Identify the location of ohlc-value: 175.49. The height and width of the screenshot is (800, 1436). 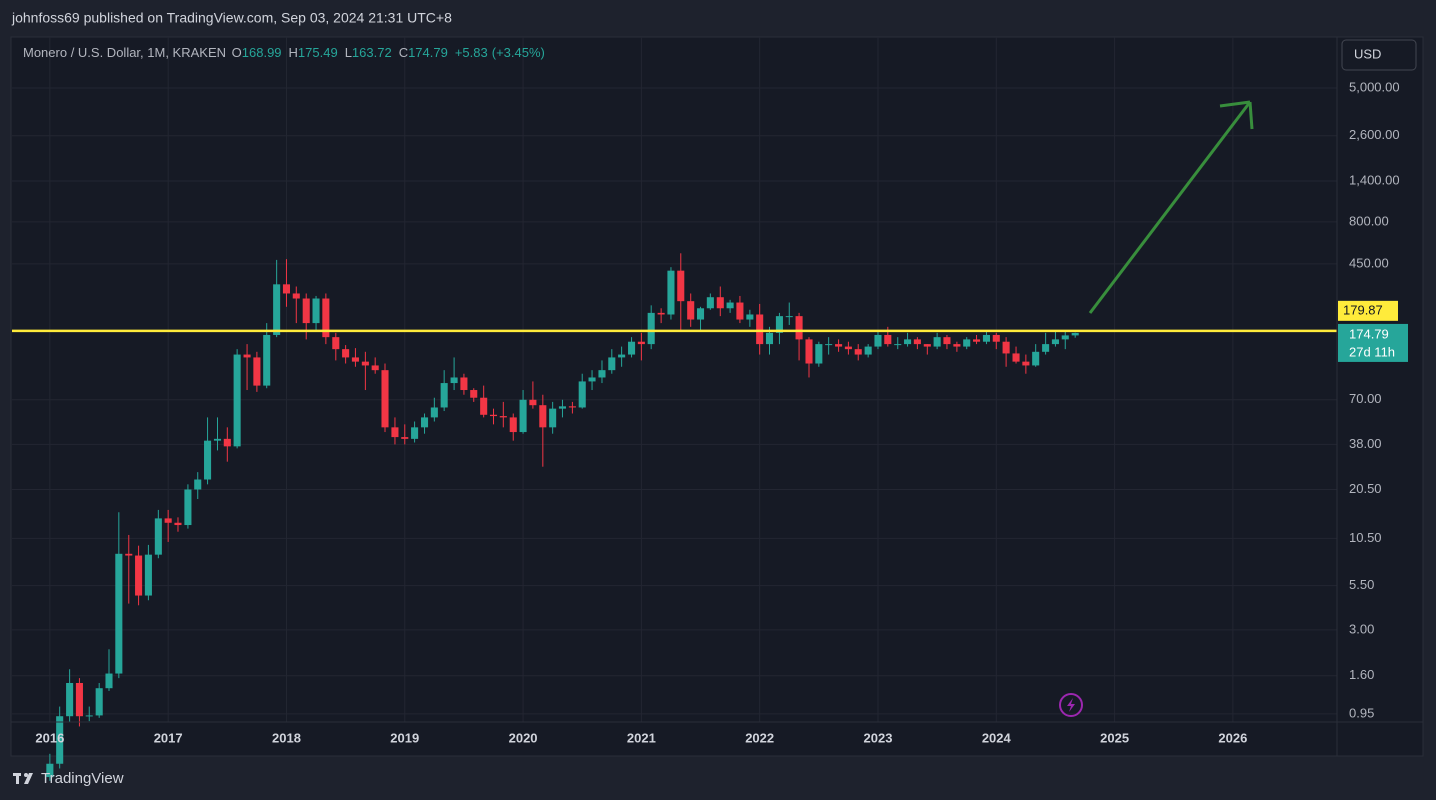
(317, 52).